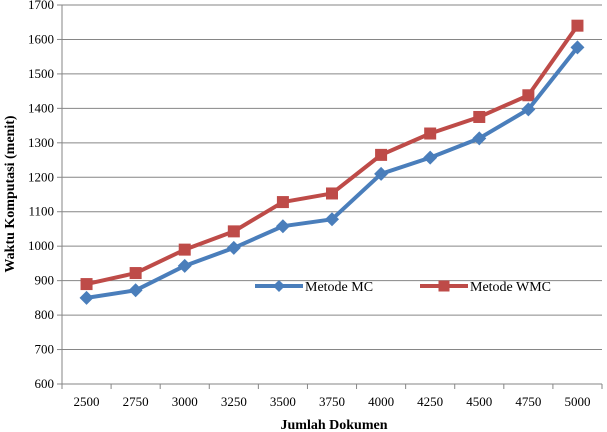  I want to click on y-tick-label-700: 700, so click(45, 349).